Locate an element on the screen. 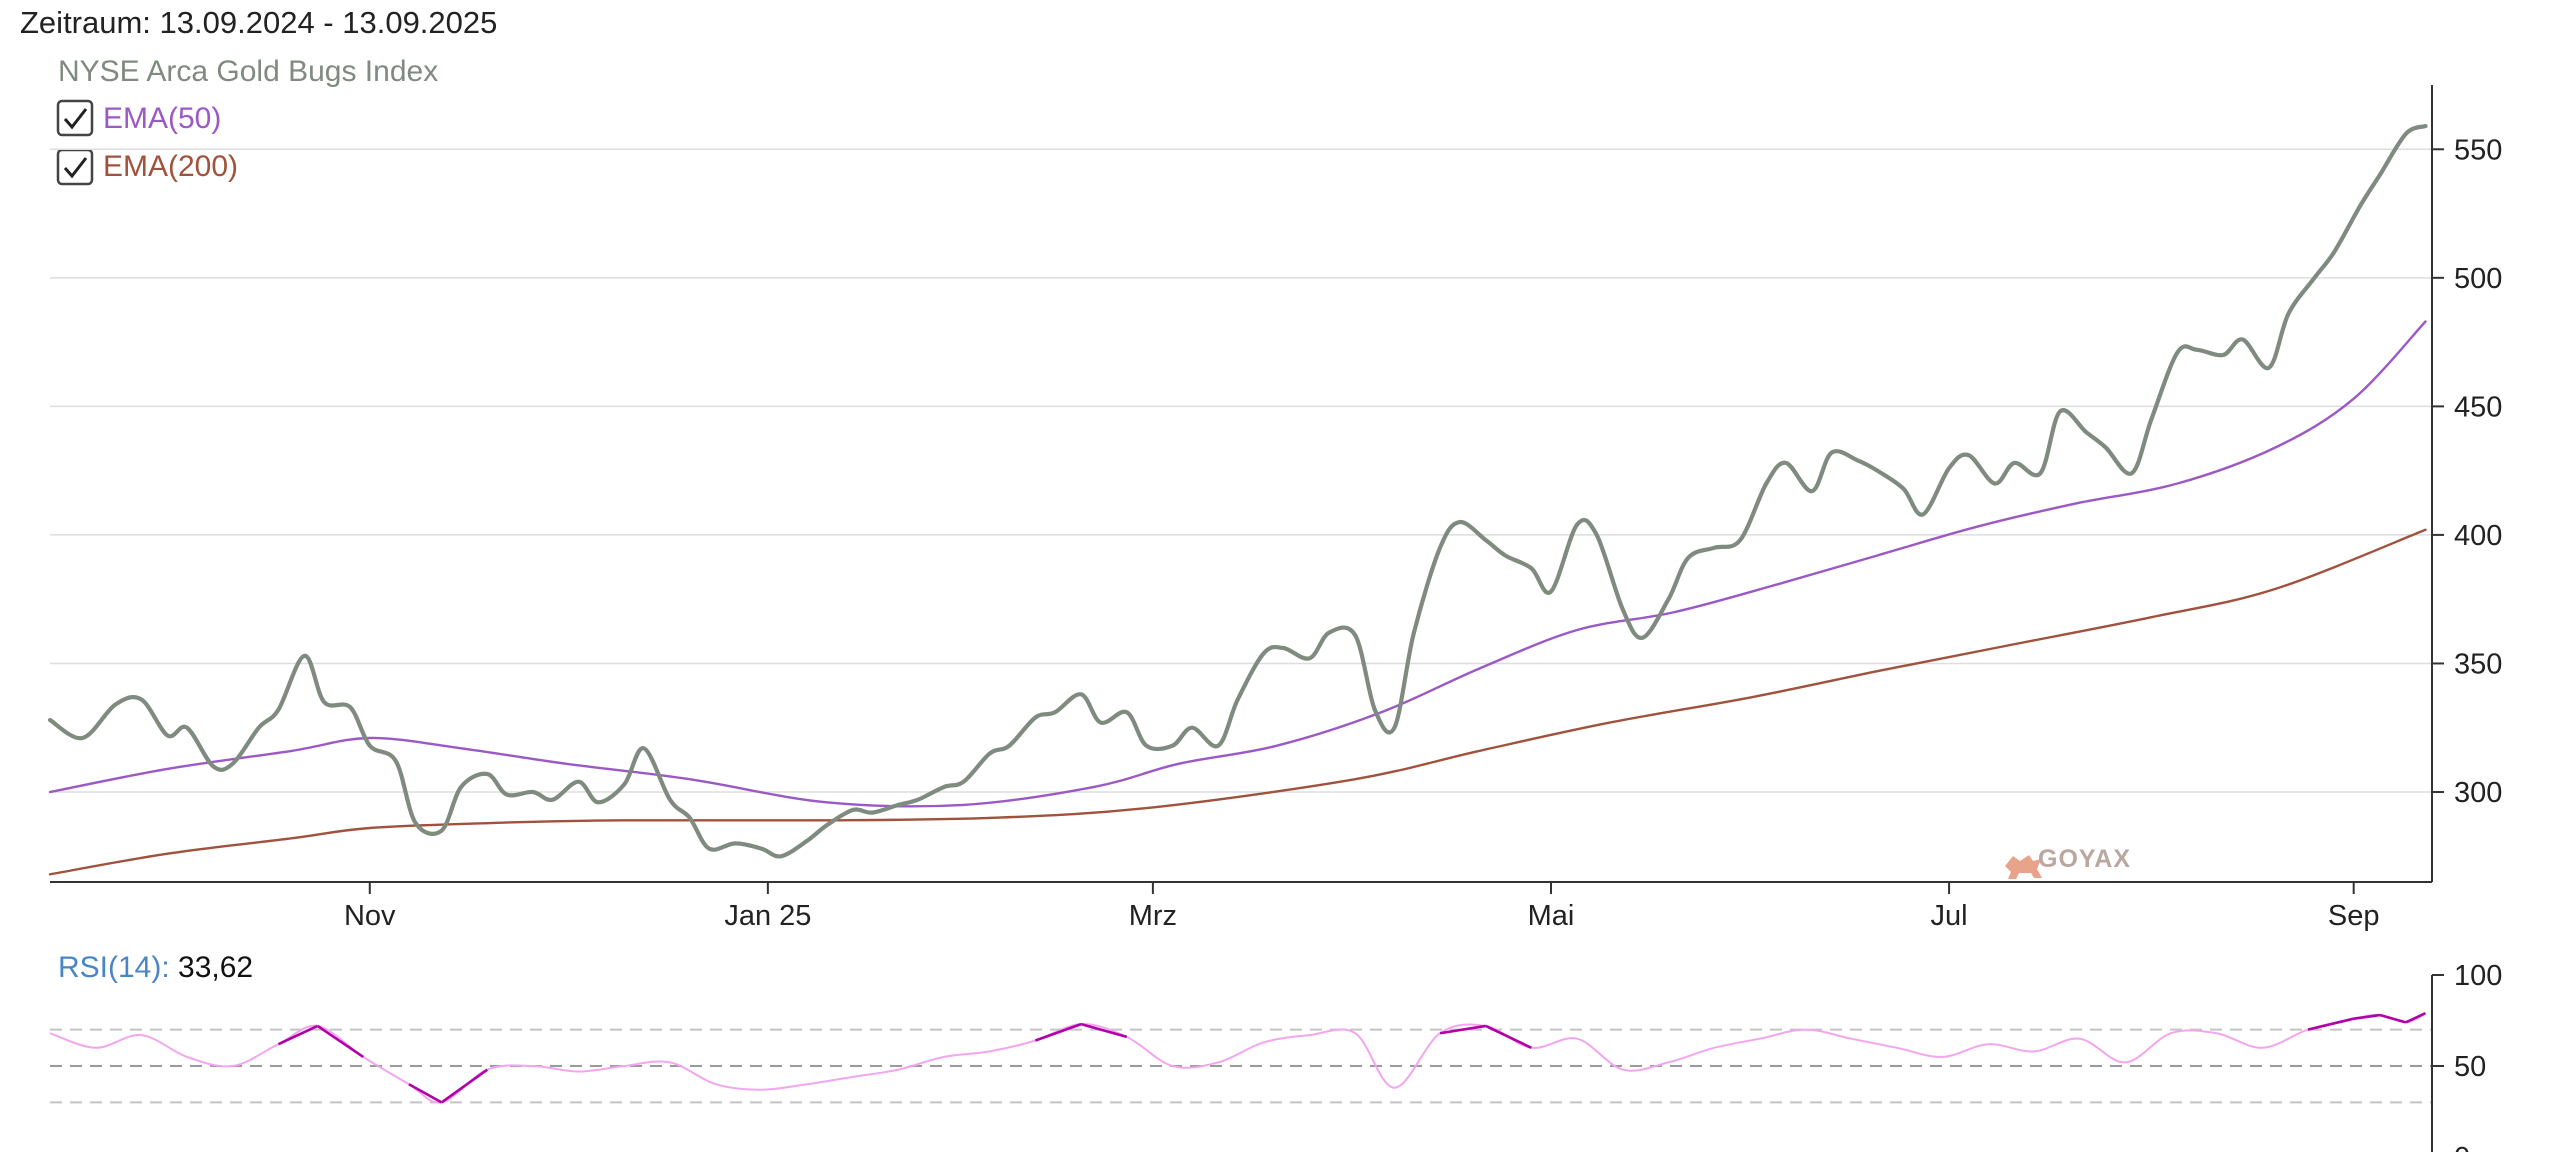 This screenshot has width=2560, height=1152. rsi-y-tick-label: 0 is located at coordinates (2462, 1147).